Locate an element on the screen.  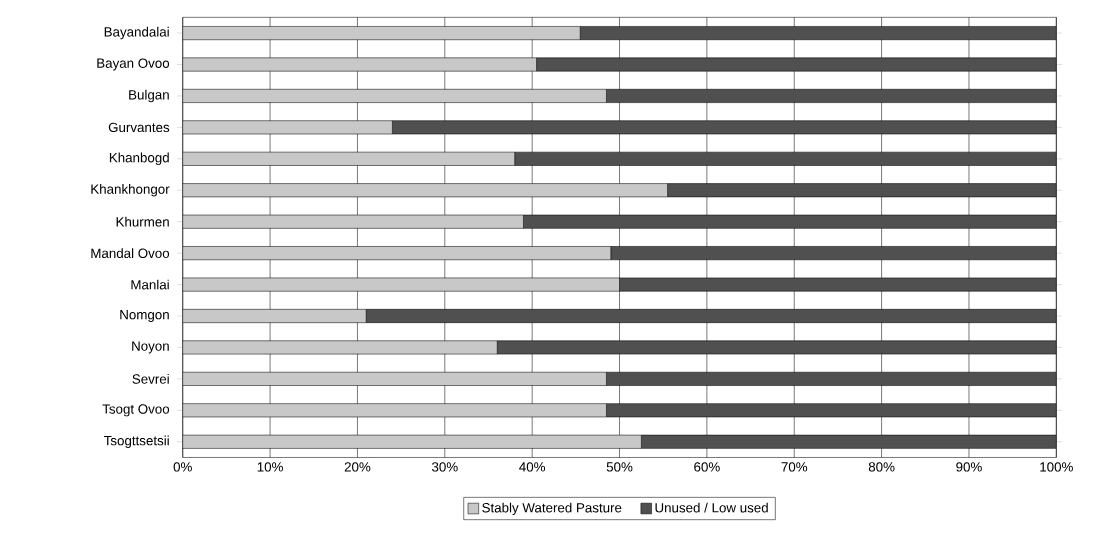
legend-label: Stably Watered Pasture is located at coordinates (552, 509).